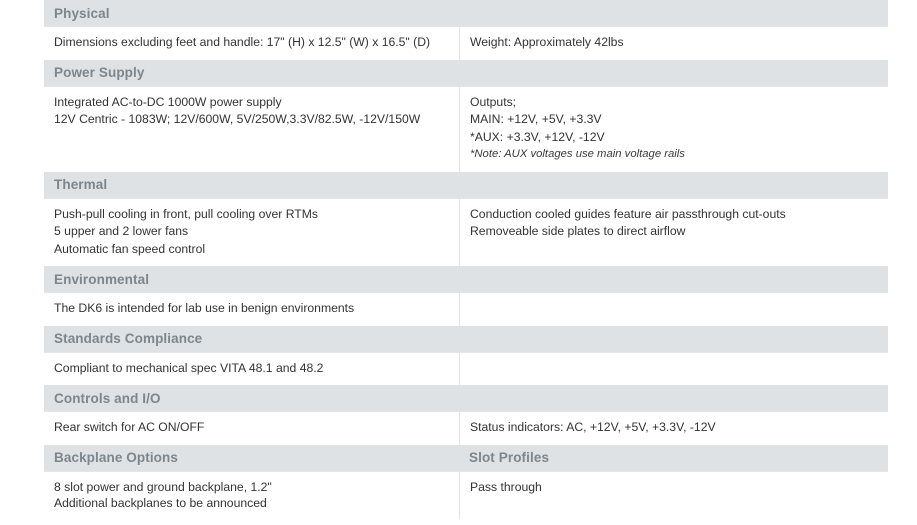  I want to click on section-header-left: Backplane Options, so click(116, 457).